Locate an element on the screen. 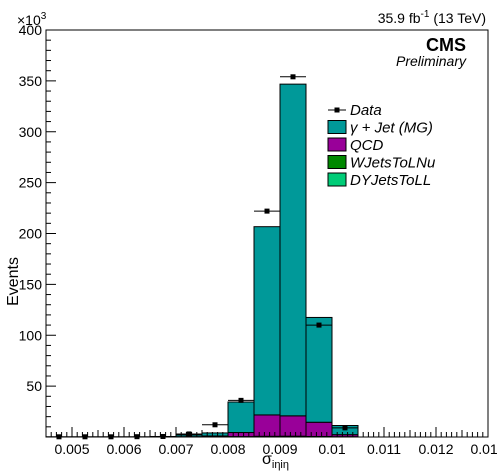 The width and height of the screenshot is (498, 473). multiplier-base: ×10 is located at coordinates (29, 20).